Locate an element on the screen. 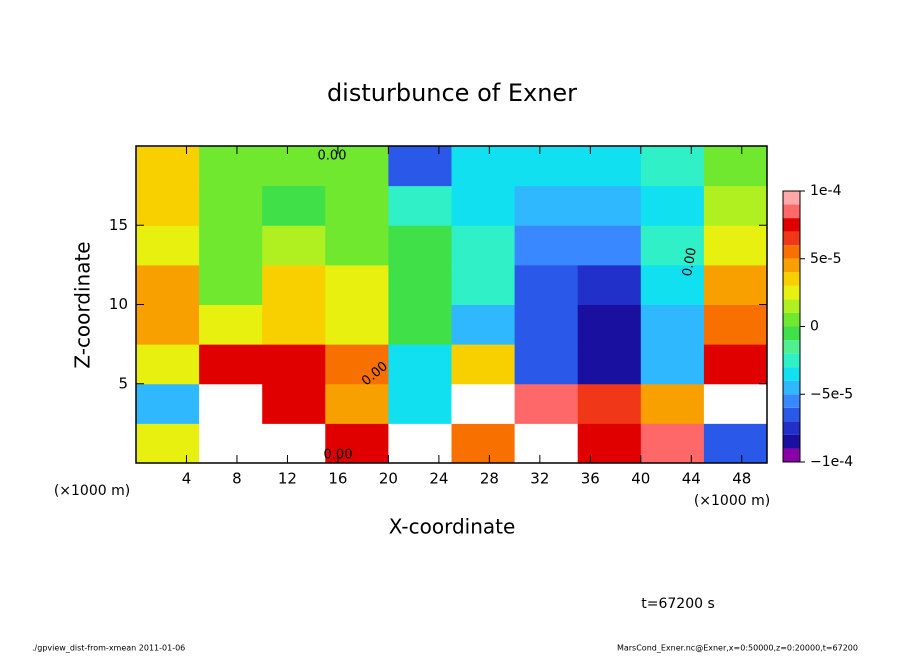  y-axis-label: Z-coordinate is located at coordinates (83, 304).